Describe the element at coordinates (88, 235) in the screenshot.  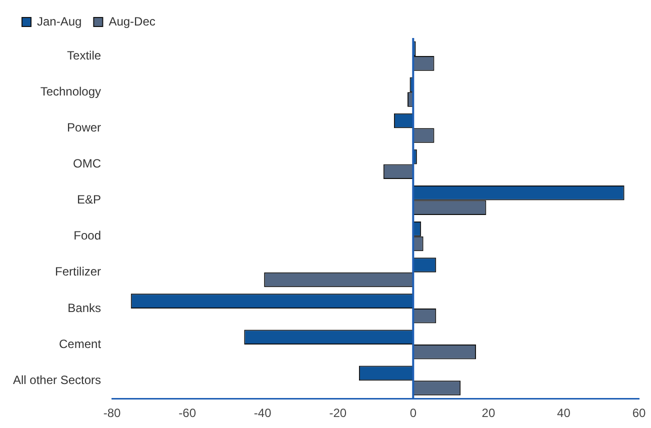
I see `y-tick-label: Food` at that location.